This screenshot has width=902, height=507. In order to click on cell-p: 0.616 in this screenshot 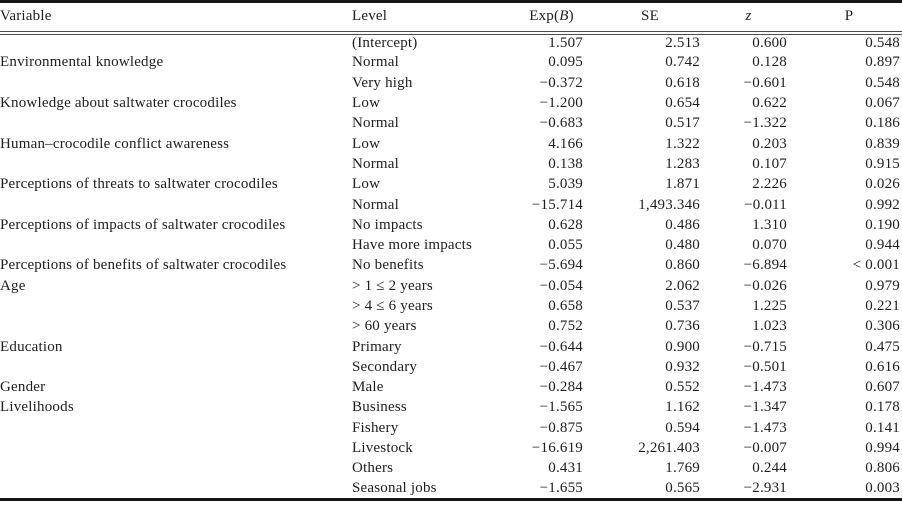, I will do `click(882, 366)`.